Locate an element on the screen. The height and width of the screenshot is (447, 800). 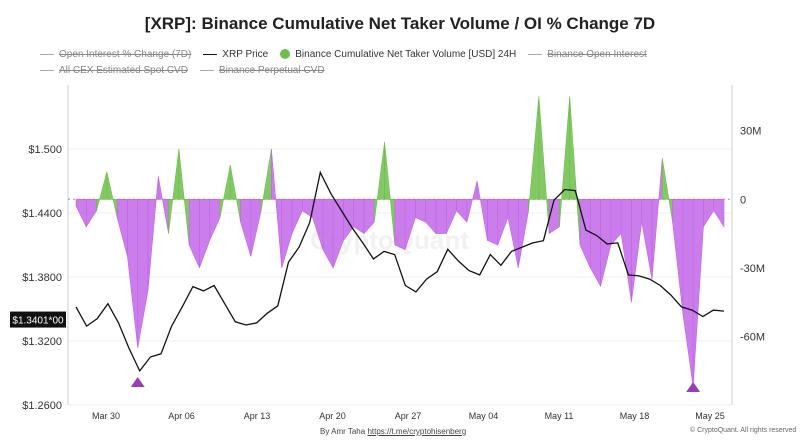
right-tick-label: 30M is located at coordinates (750, 132).